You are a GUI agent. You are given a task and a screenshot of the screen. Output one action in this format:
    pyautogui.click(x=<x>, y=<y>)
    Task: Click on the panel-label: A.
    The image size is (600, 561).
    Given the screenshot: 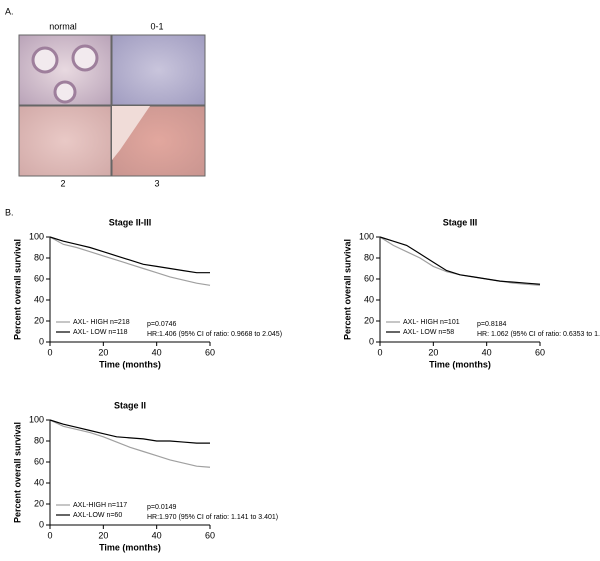 What is the action you would take?
    pyautogui.click(x=9, y=11)
    